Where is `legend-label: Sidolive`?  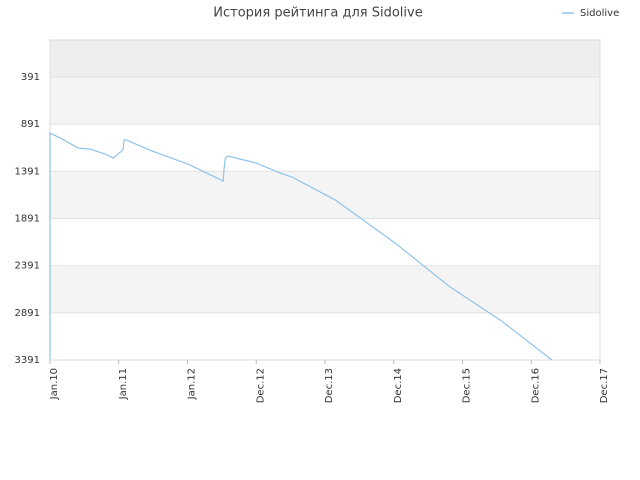
legend-label: Sidolive is located at coordinates (599, 13).